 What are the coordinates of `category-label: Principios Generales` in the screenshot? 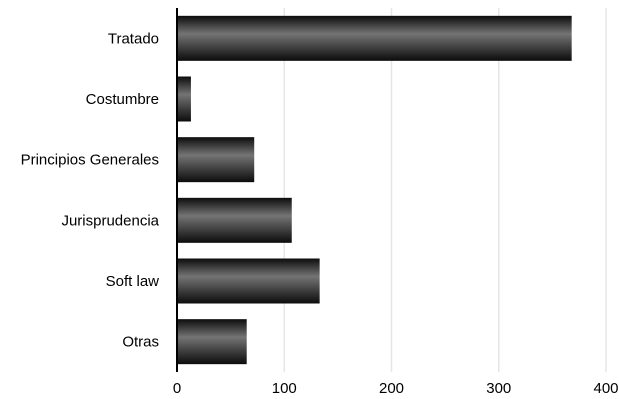 It's located at (90, 160).